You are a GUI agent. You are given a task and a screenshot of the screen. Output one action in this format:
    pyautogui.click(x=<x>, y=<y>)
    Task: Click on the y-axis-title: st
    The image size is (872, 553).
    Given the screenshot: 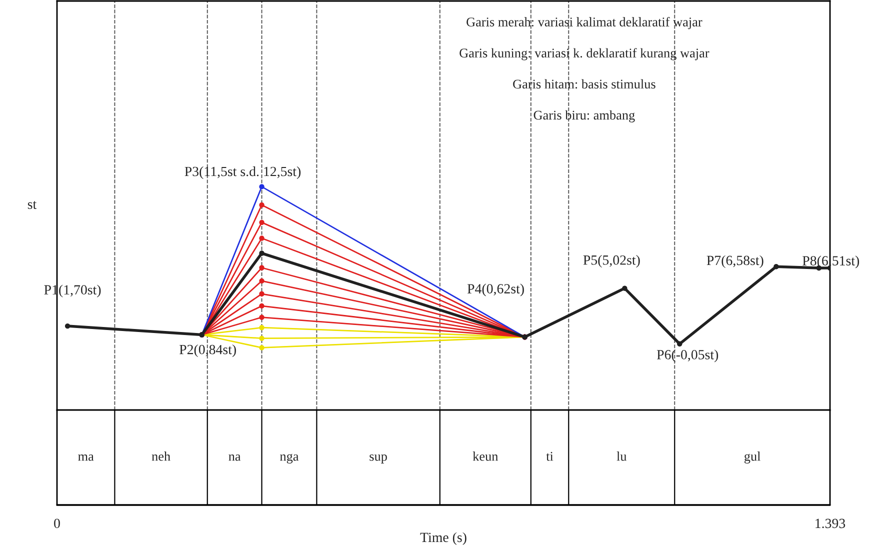 What is the action you would take?
    pyautogui.click(x=32, y=205)
    